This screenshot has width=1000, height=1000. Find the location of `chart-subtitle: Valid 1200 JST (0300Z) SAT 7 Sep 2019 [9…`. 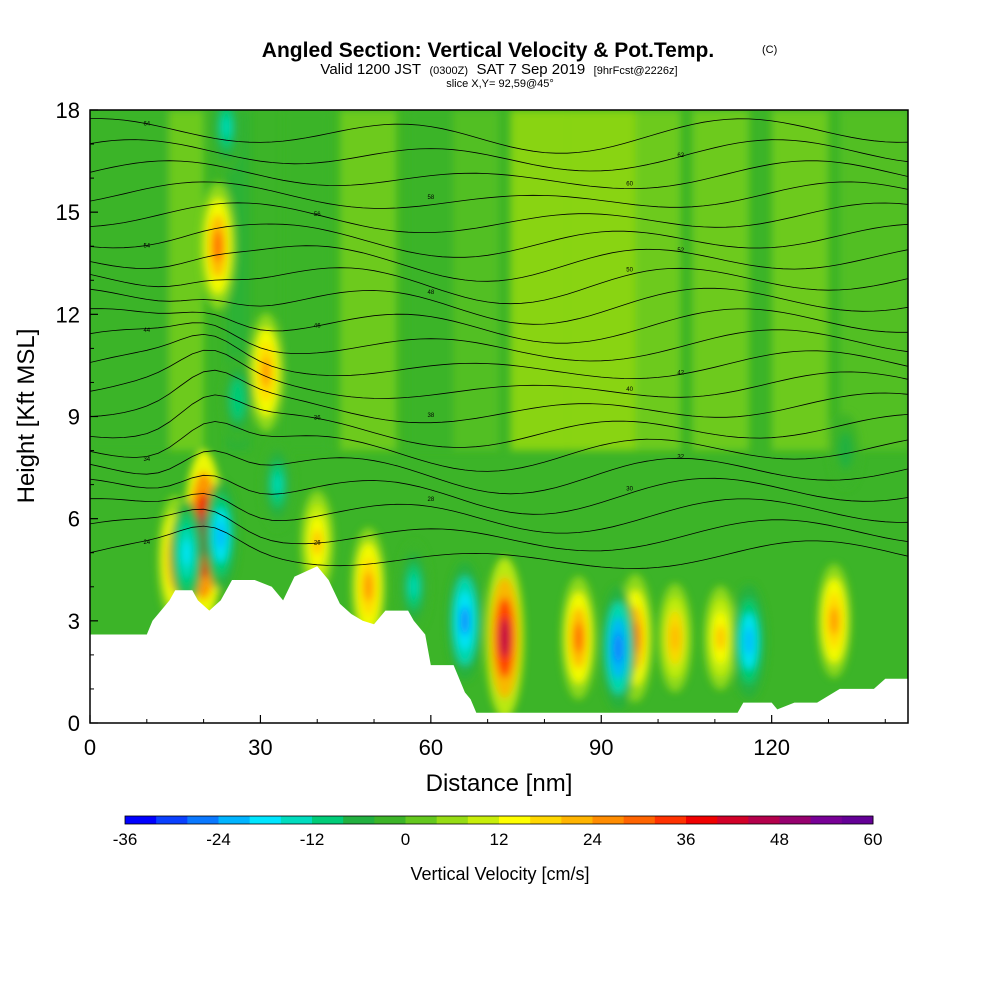

chart-subtitle: Valid 1200 JST (0300Z) SAT 7 Sep 2019 [9… is located at coordinates (498, 69).